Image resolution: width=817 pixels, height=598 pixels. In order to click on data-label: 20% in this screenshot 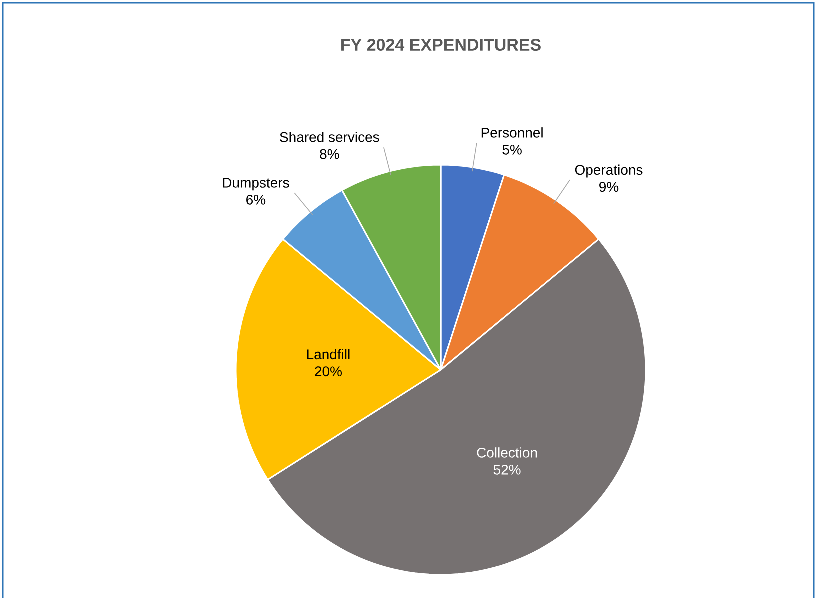, I will do `click(328, 371)`.